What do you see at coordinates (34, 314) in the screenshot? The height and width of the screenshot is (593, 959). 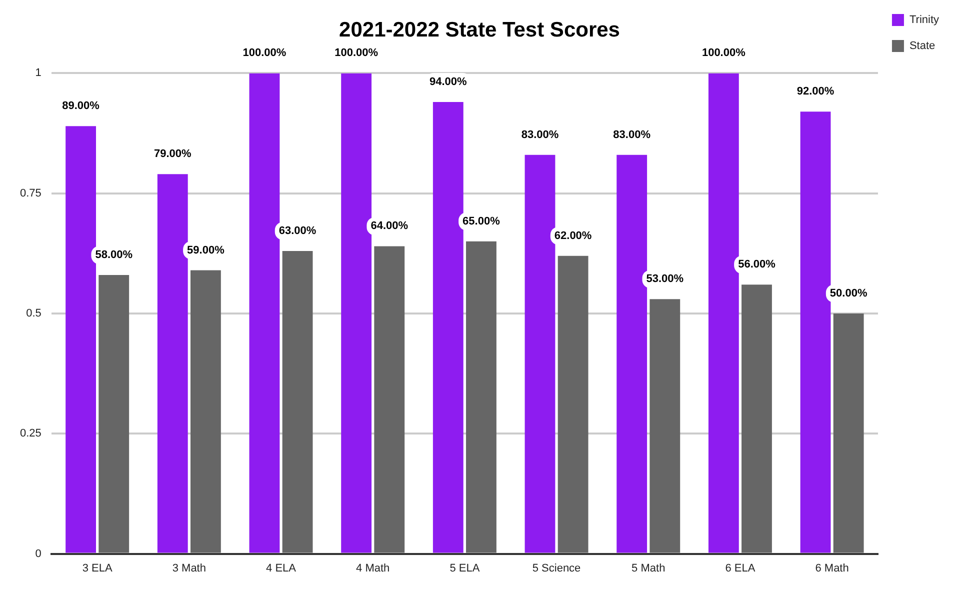 I see `y-tick-label: 0.5` at bounding box center [34, 314].